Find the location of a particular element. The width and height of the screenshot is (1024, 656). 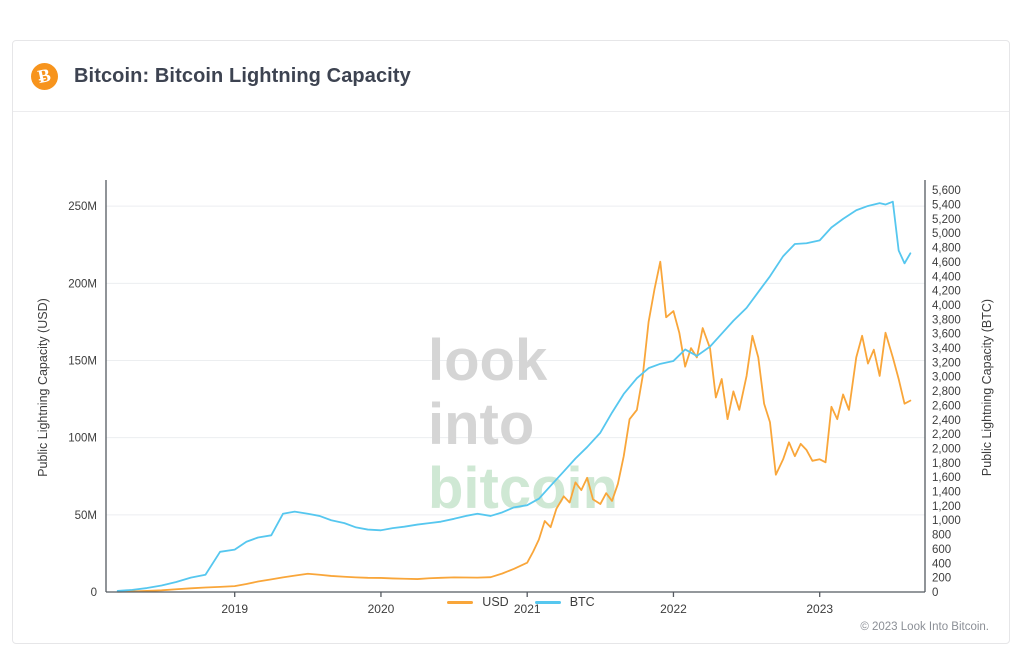

x-tick-label: 2023 is located at coordinates (819, 609).